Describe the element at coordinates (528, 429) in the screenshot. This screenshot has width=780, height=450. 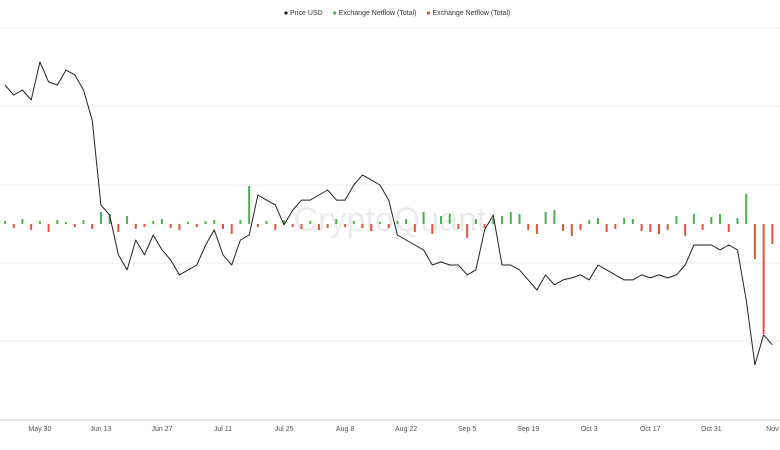
I see `x-tick-label: Sep 19` at that location.